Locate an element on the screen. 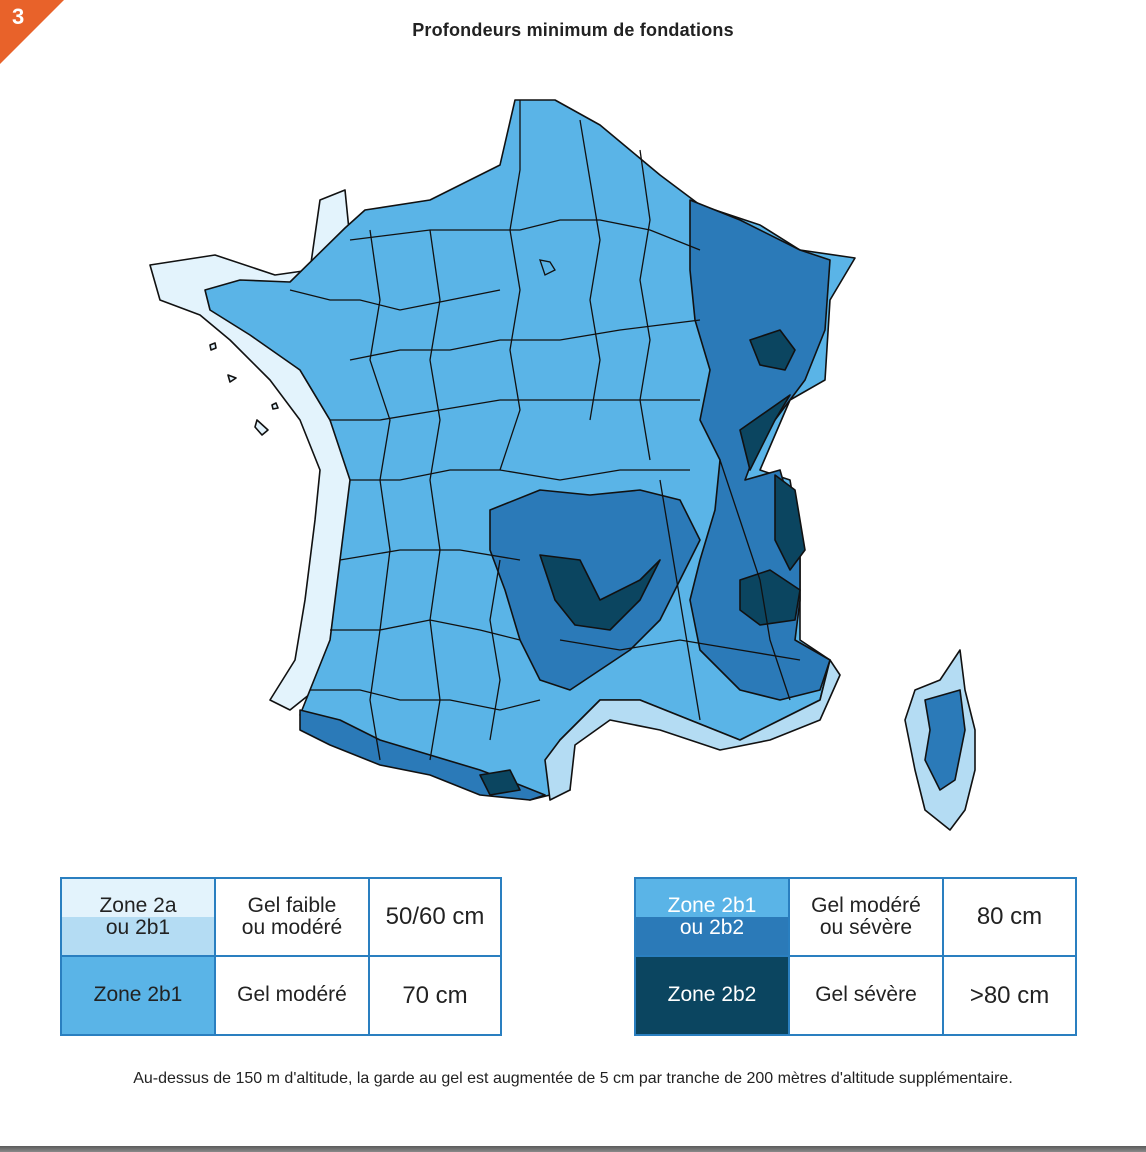 Image resolution: width=1146 pixels, height=1152 pixels. chapter-badge is located at coordinates (32, 32).